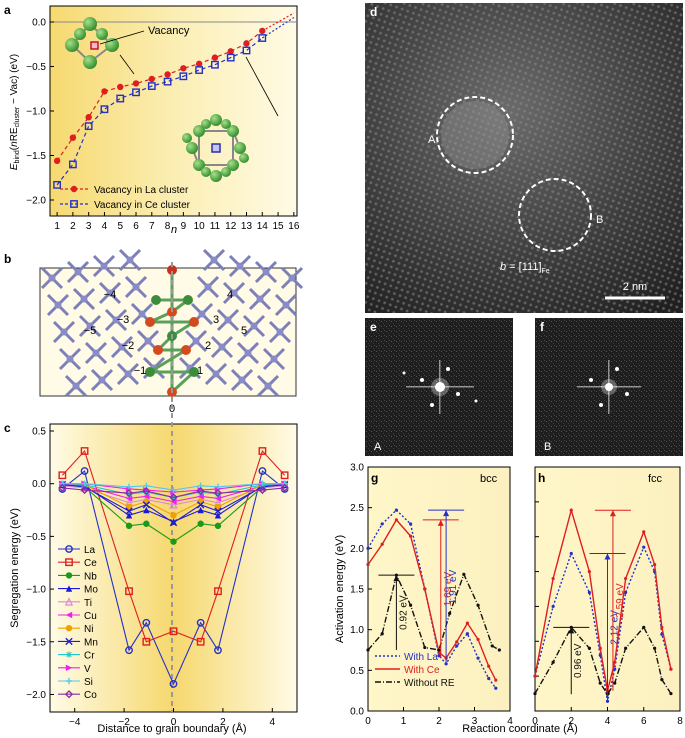 The height and width of the screenshot is (738, 685). What do you see at coordinates (90, 550) in the screenshot?
I see `legend-label: La` at bounding box center [90, 550].